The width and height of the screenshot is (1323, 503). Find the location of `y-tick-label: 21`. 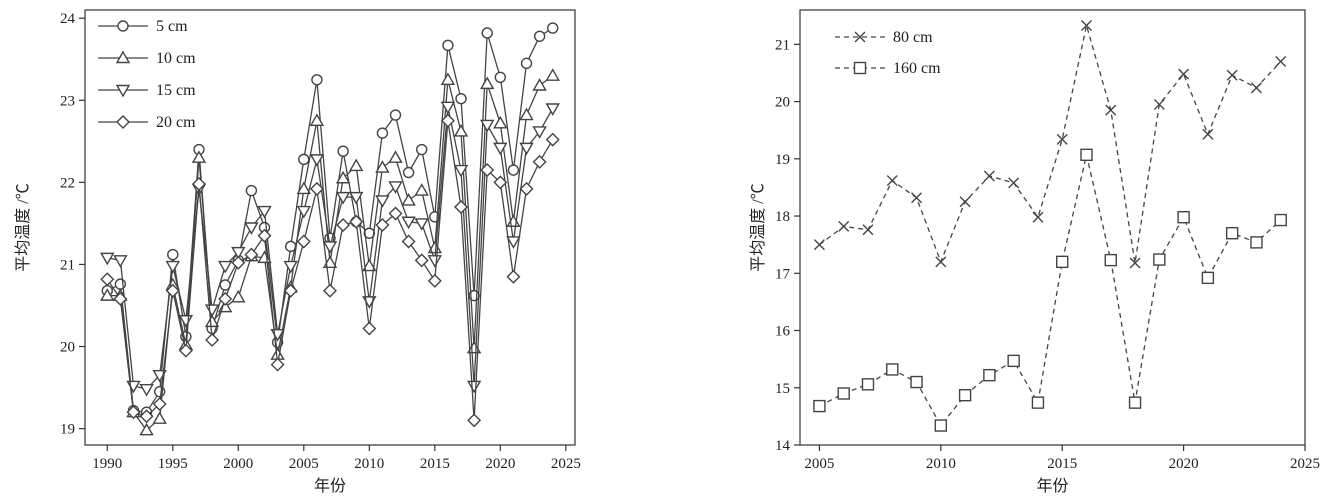

y-tick-label: 21 is located at coordinates (67, 265).